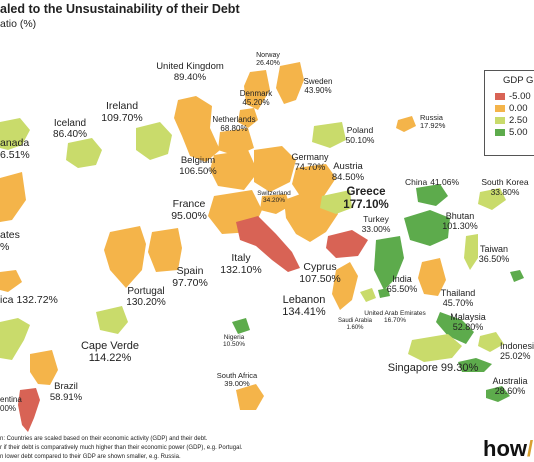 This screenshot has width=534, height=462. Describe the element at coordinates (347, 244) in the screenshot. I see `shape-cyprus` at that location.